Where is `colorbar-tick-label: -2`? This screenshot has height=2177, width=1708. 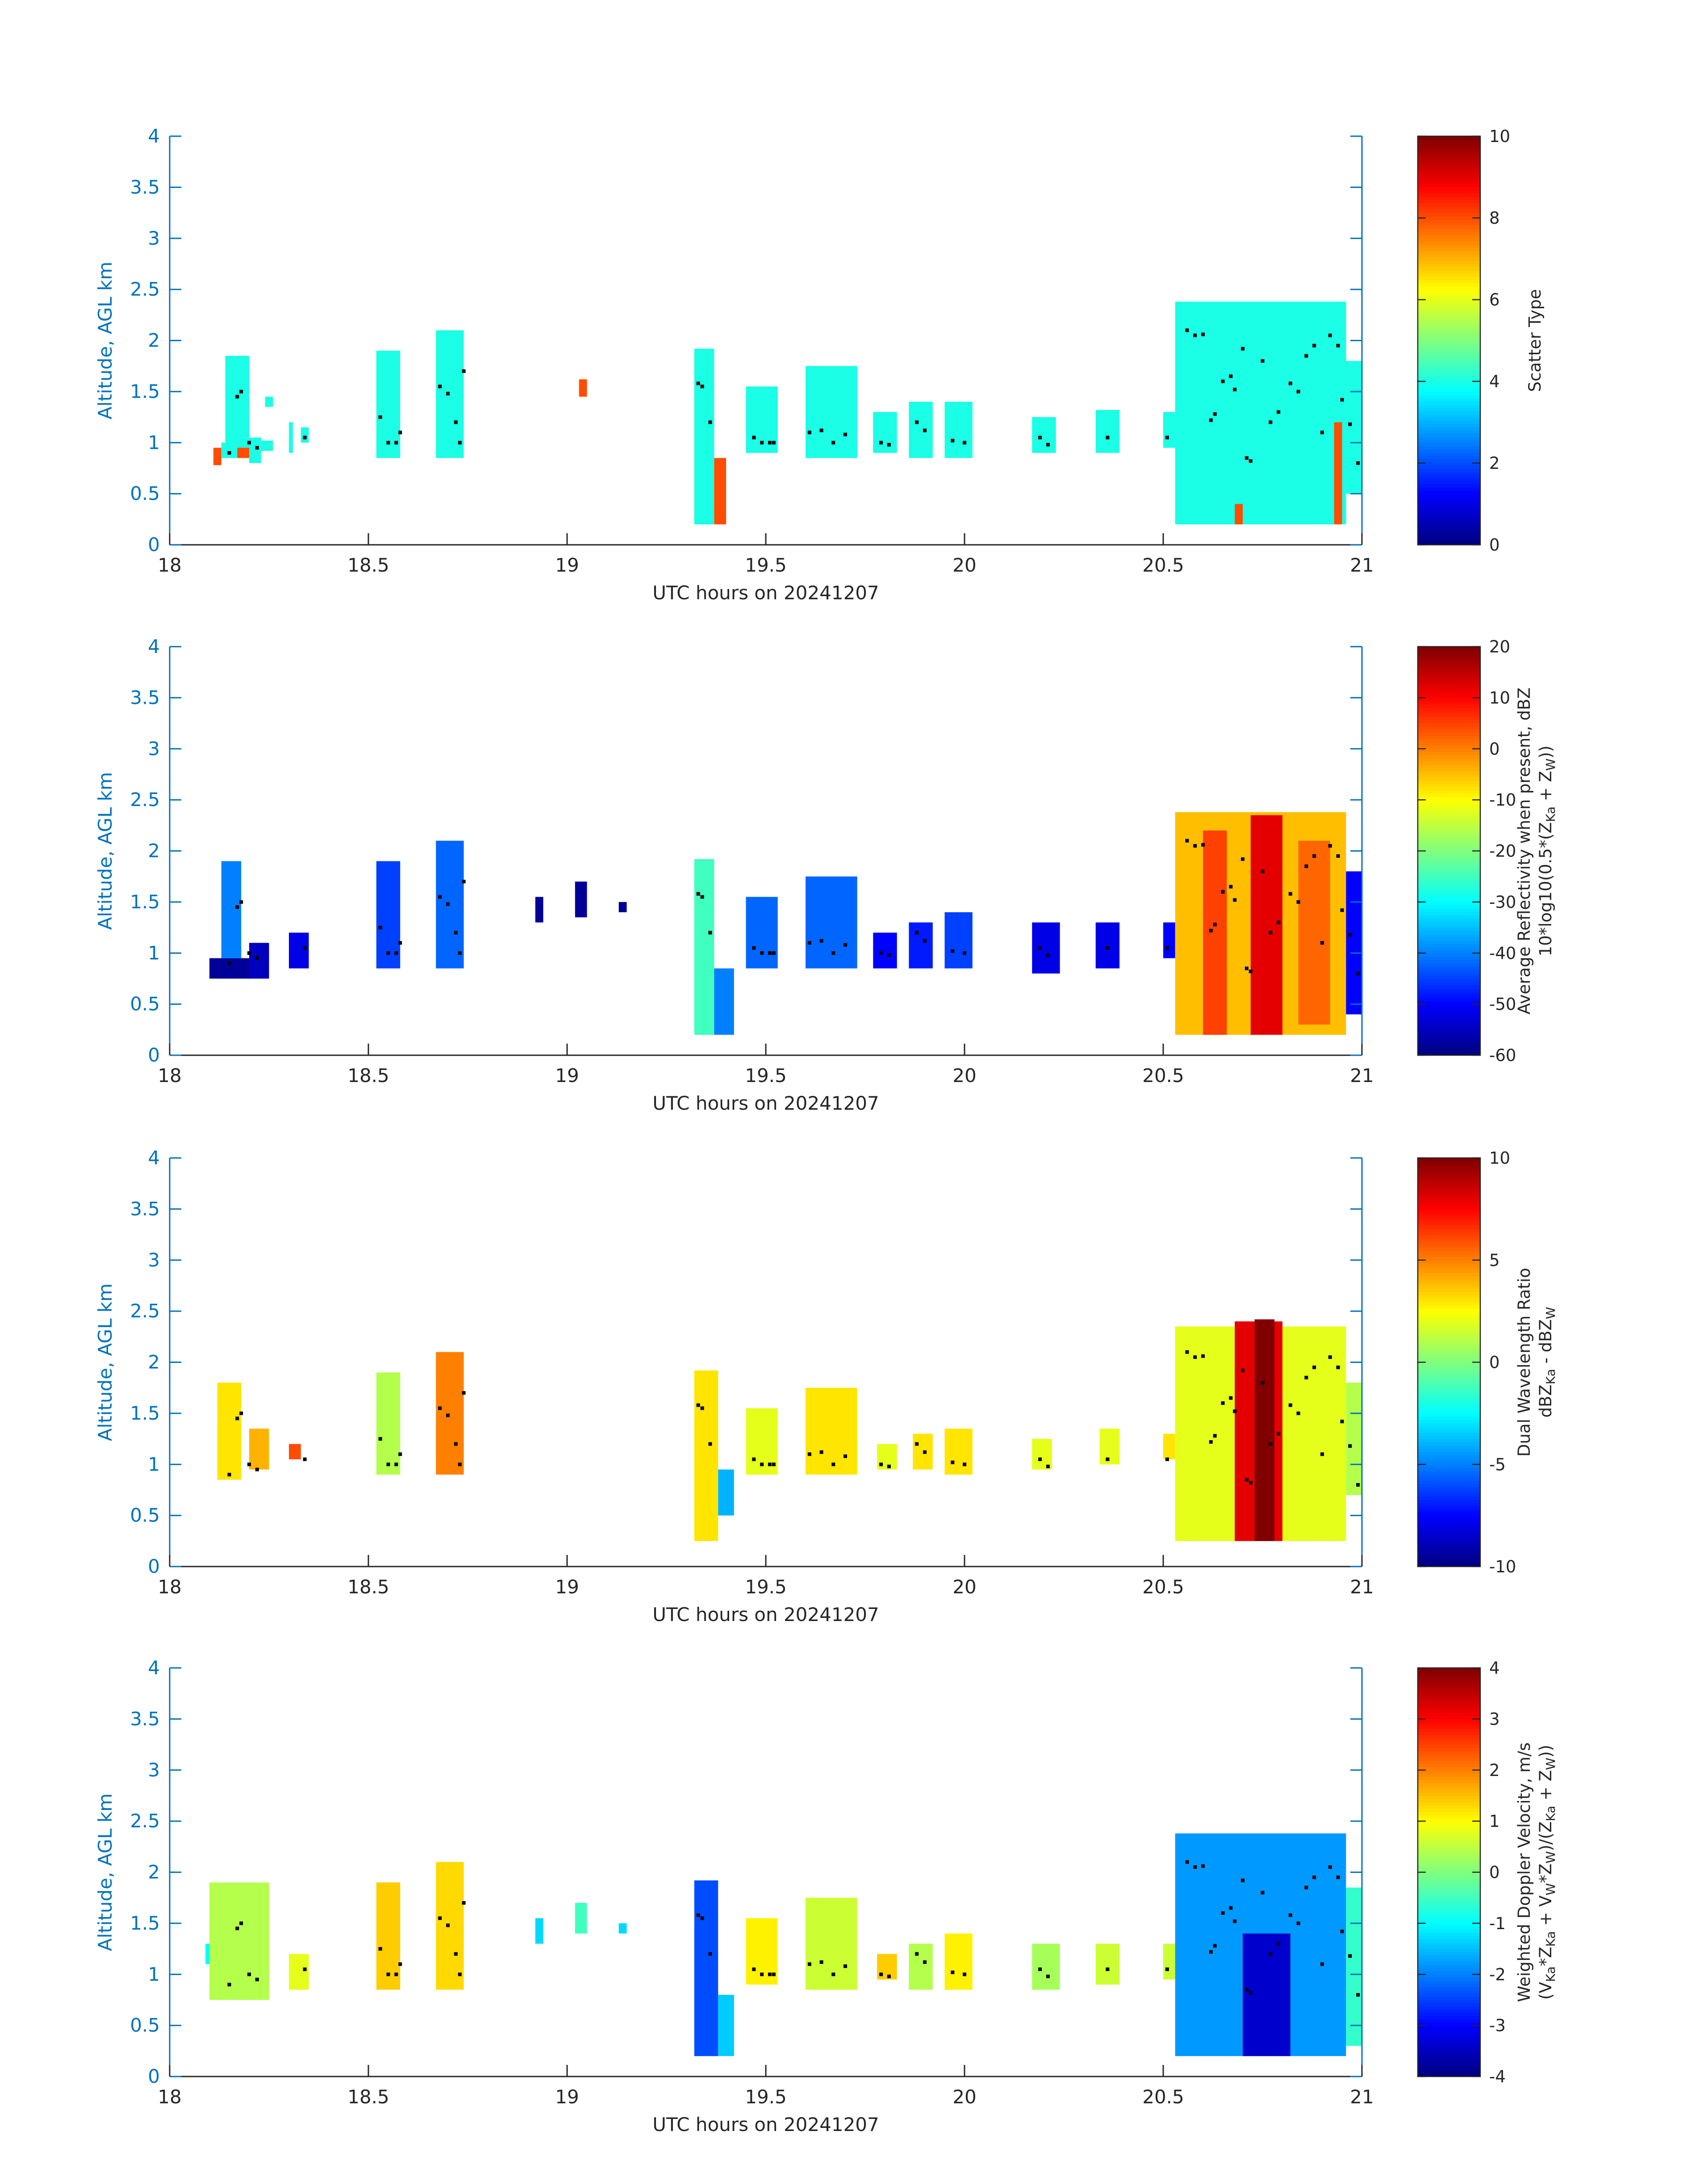
colorbar-tick-label: -2 is located at coordinates (1497, 1974).